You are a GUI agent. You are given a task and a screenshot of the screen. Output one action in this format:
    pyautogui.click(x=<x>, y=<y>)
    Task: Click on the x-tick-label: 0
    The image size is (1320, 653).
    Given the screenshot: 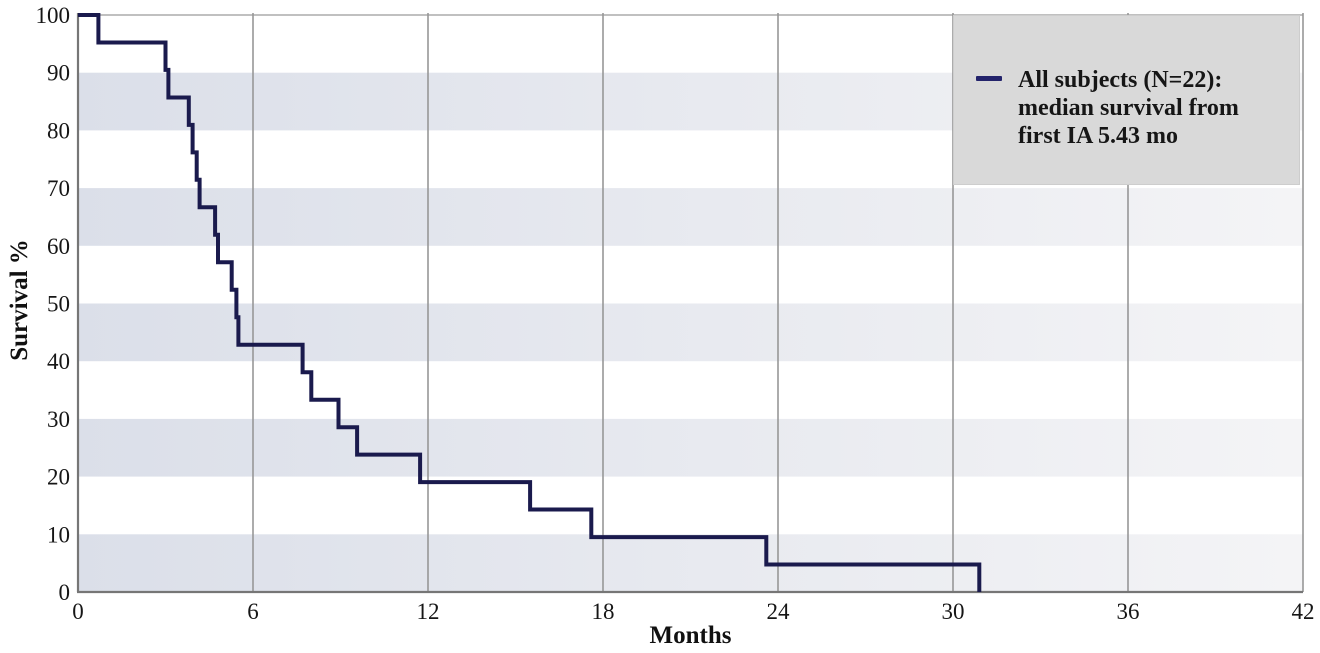 What is the action you would take?
    pyautogui.click(x=78, y=611)
    